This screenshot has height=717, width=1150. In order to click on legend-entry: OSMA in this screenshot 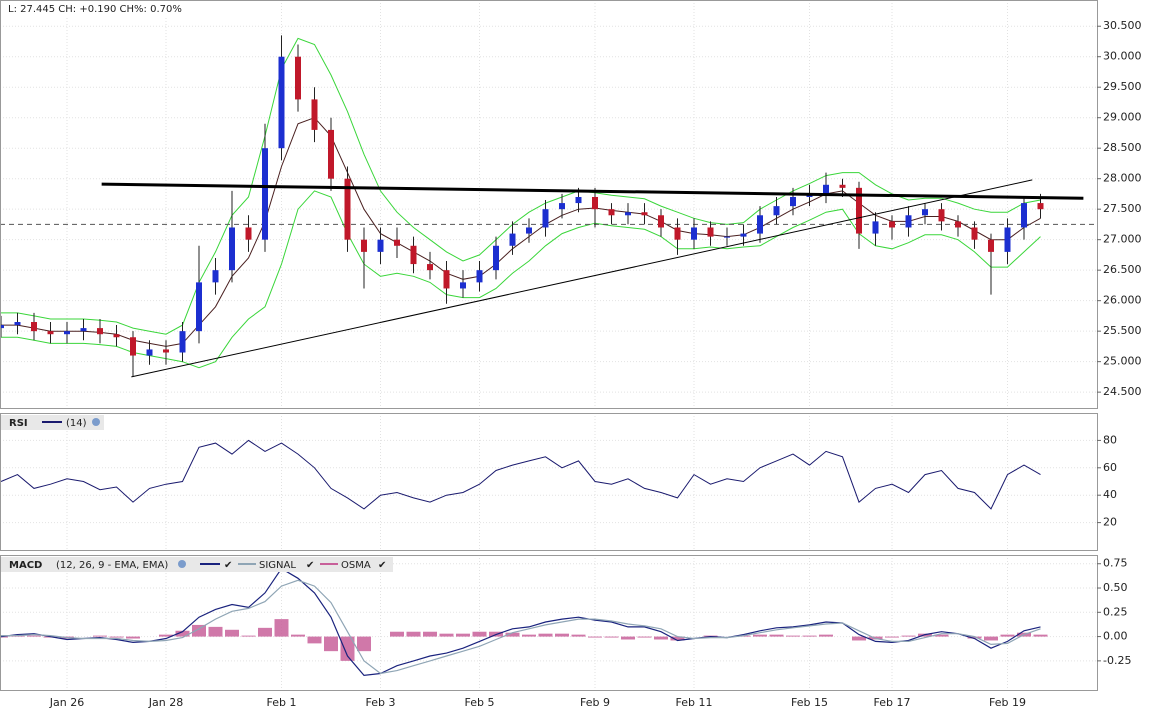, I will do `click(356, 565)`.